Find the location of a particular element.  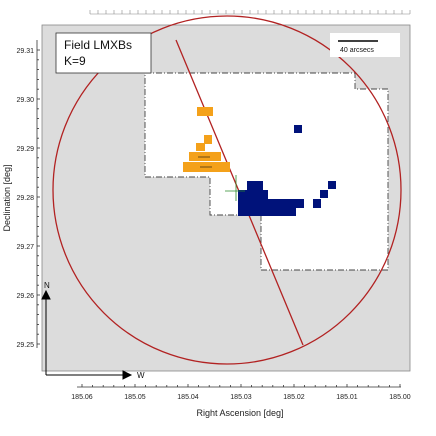

y-tick-label: 29.28 is located at coordinates (25, 198).